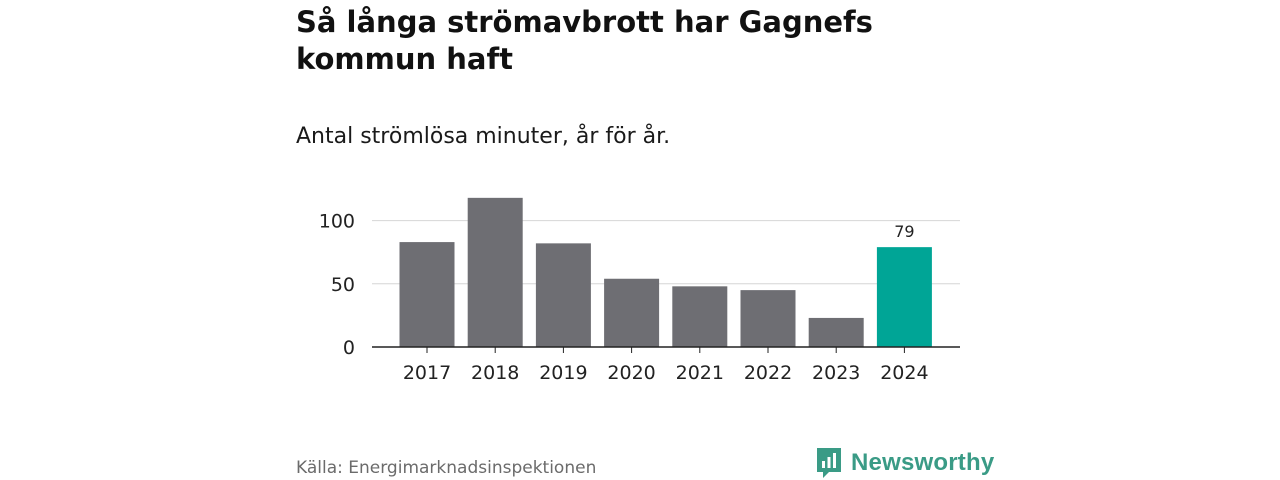 The image size is (1280, 480). Describe the element at coordinates (768, 373) in the screenshot. I see `x-tick-label: 2022` at that location.